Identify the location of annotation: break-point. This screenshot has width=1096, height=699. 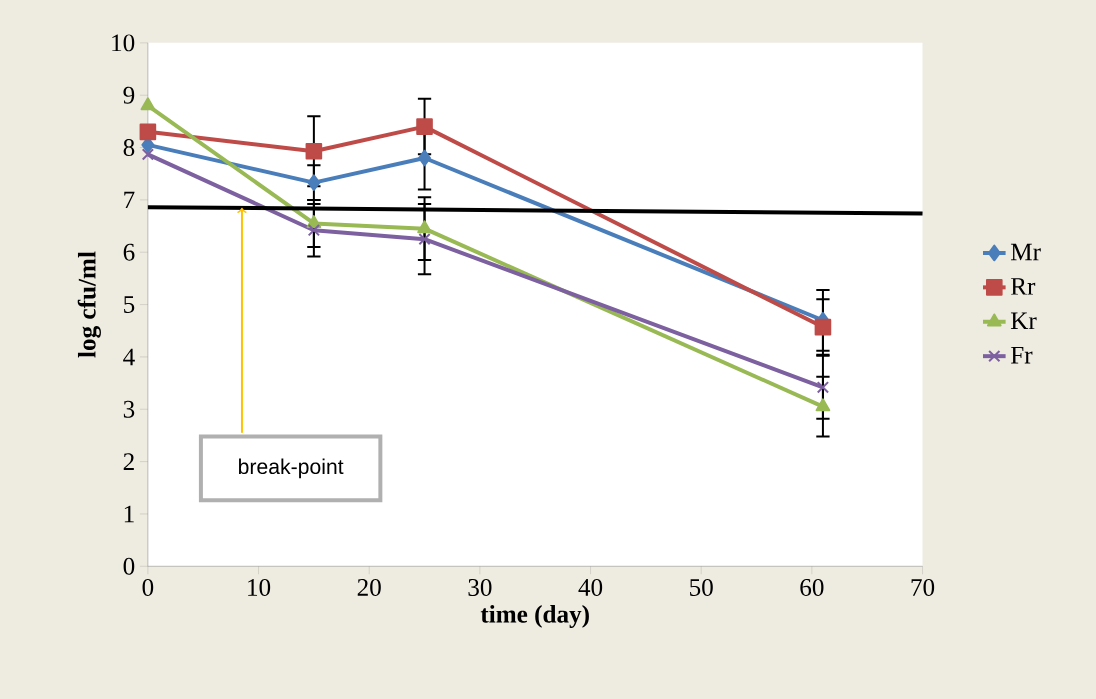
(291, 468).